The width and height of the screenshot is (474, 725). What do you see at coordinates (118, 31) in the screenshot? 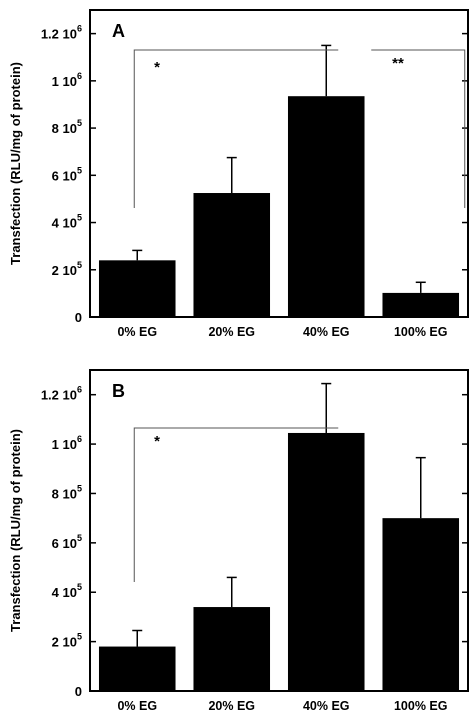
I see `panel-label: A` at bounding box center [118, 31].